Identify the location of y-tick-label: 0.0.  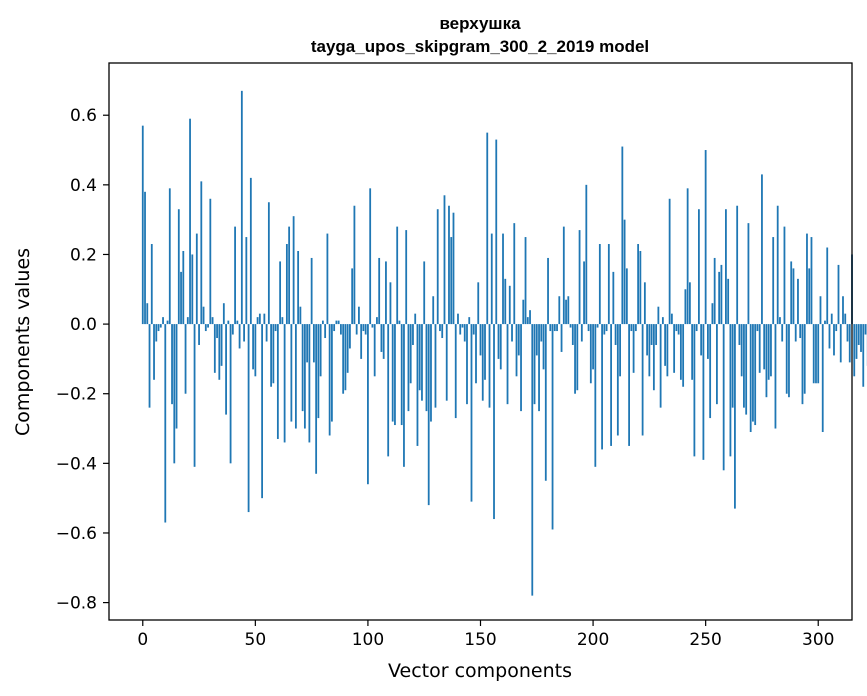
(83, 325).